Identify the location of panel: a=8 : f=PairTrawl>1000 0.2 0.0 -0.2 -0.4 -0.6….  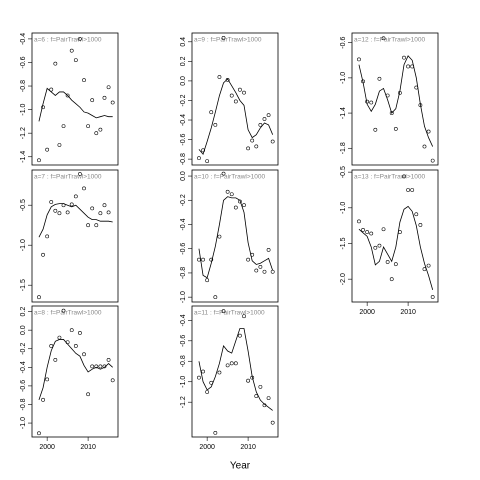
(69, 378).